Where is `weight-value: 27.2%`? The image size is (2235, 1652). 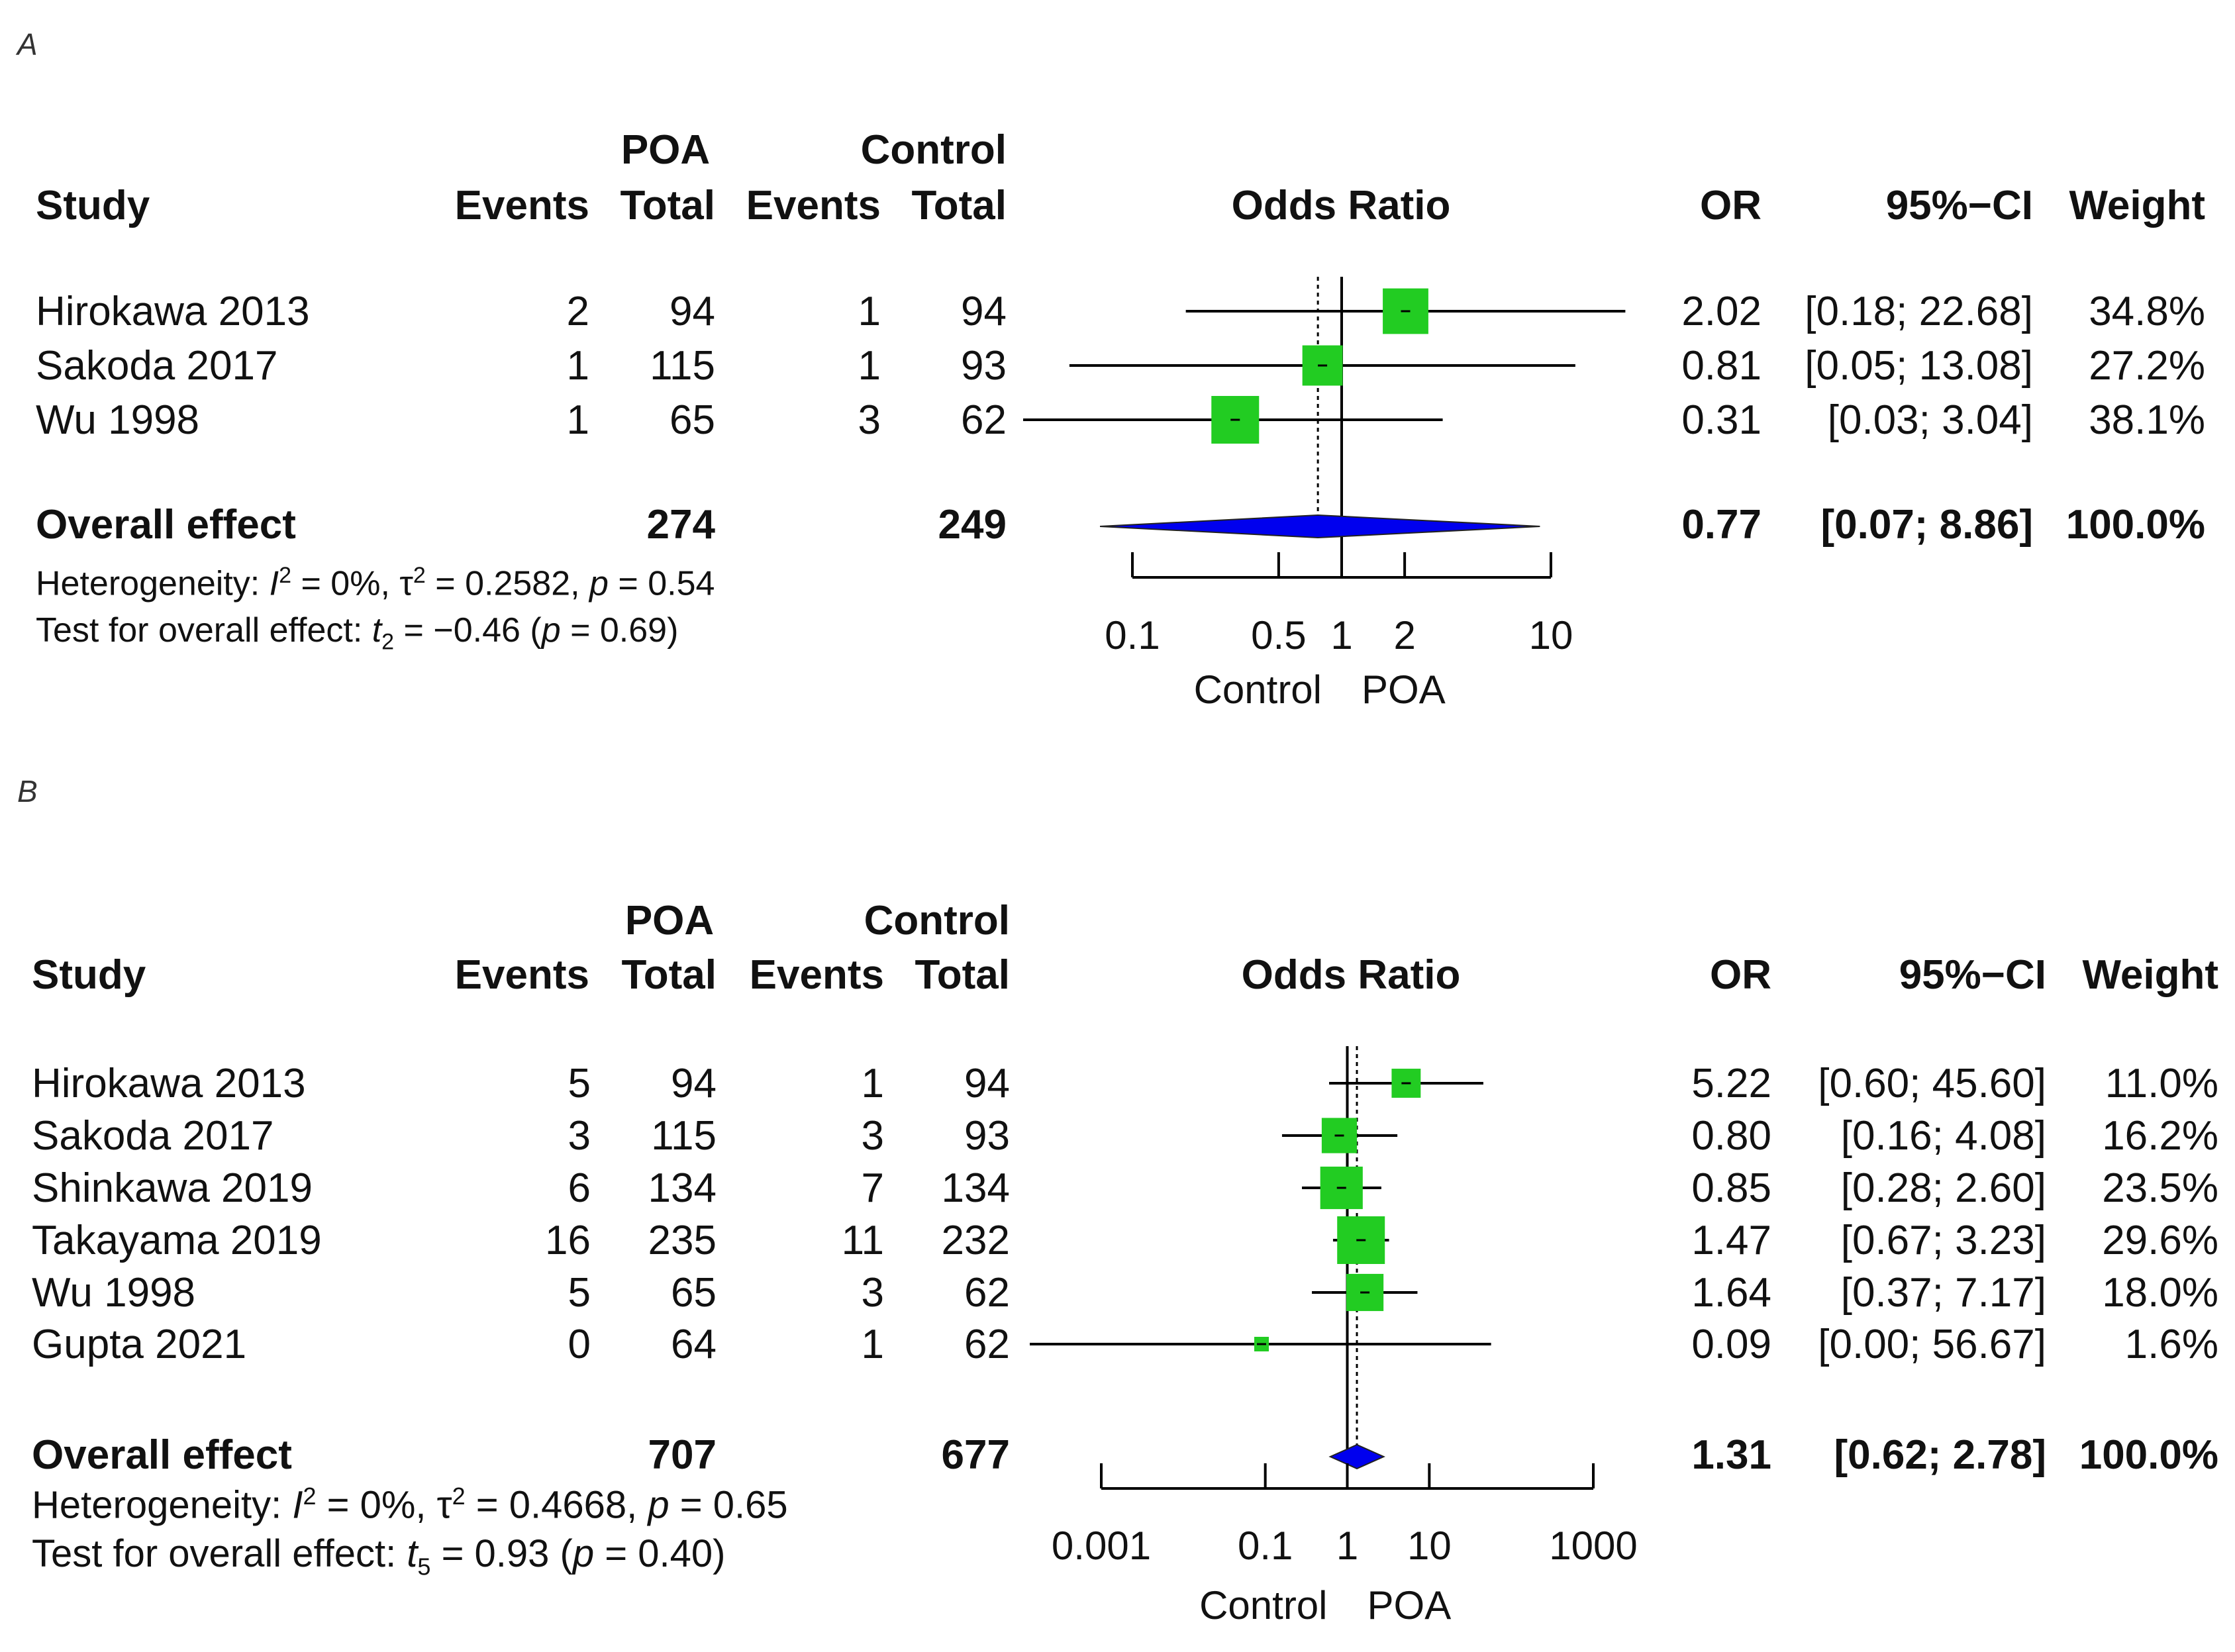 weight-value: 27.2% is located at coordinates (2147, 366).